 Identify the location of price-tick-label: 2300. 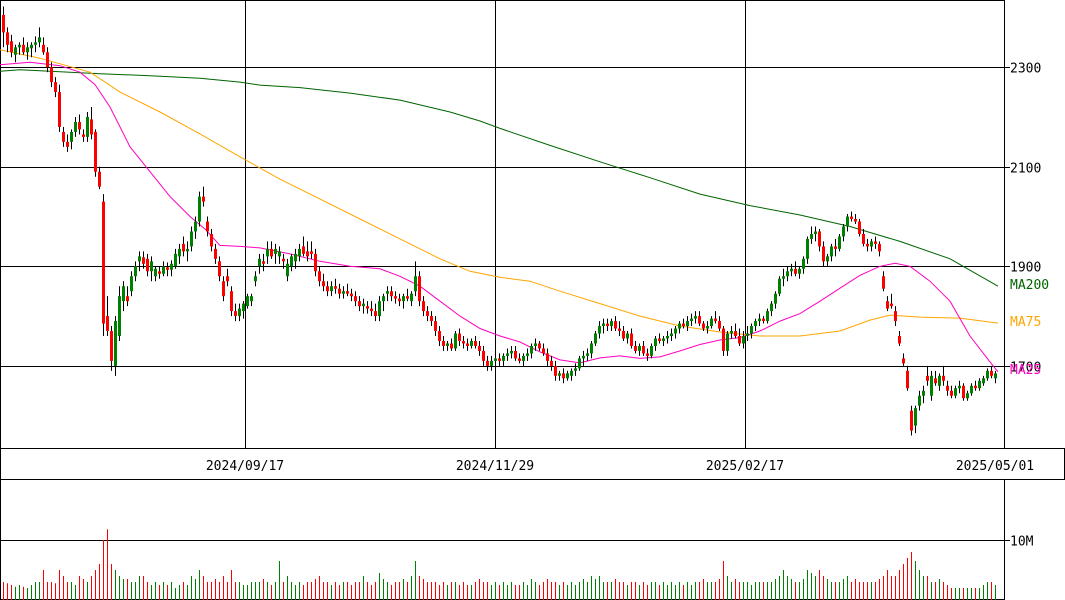
(1025, 69).